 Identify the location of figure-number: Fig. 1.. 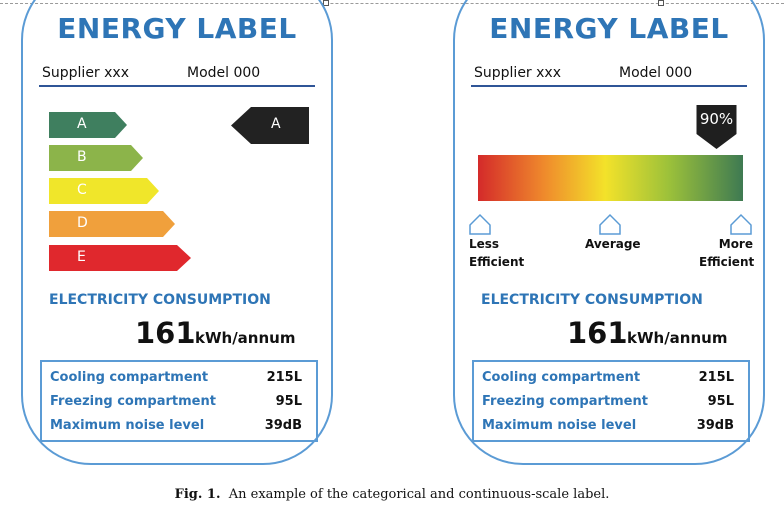
(197, 494).